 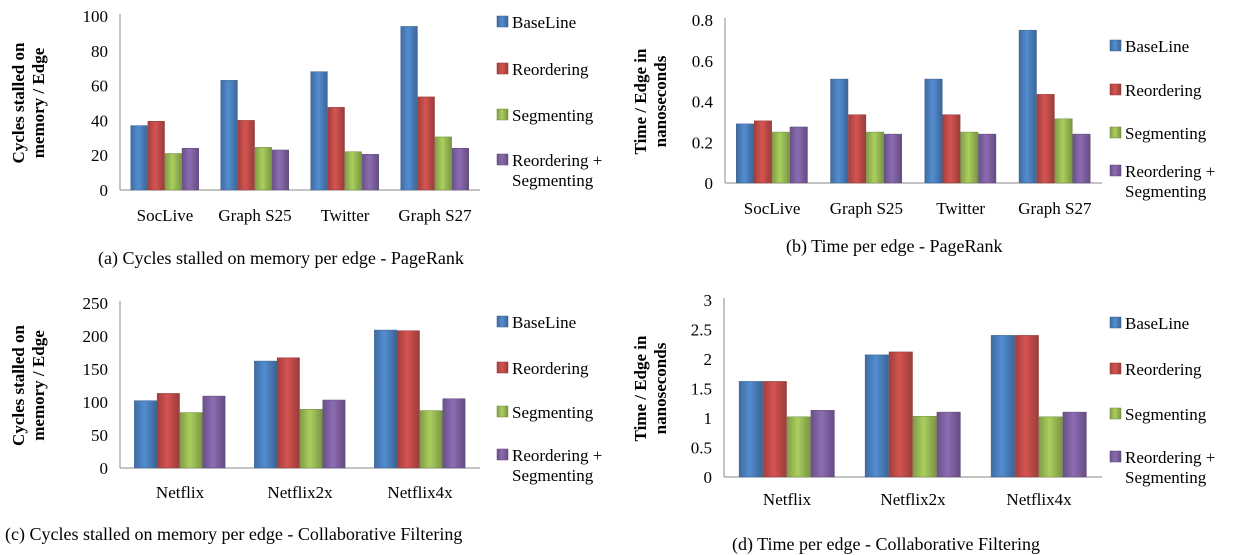 I want to click on y-tick-label: 200, so click(x=96, y=336).